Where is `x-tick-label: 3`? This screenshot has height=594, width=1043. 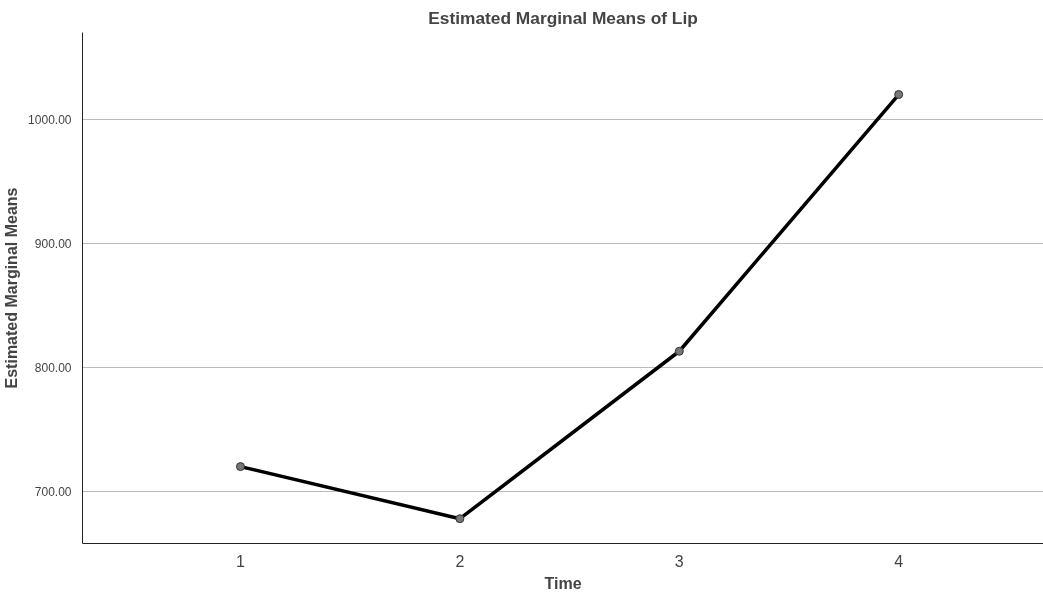 x-tick-label: 3 is located at coordinates (679, 561).